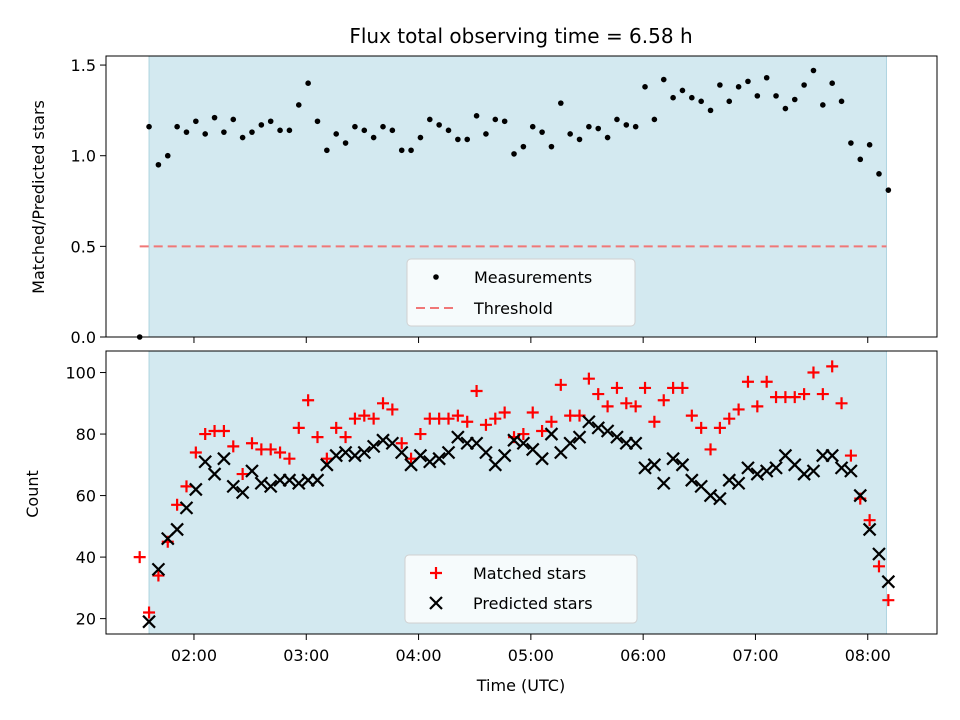 This screenshot has width=960, height=720. I want to click on x-tick-label: 04:00, so click(419, 655).